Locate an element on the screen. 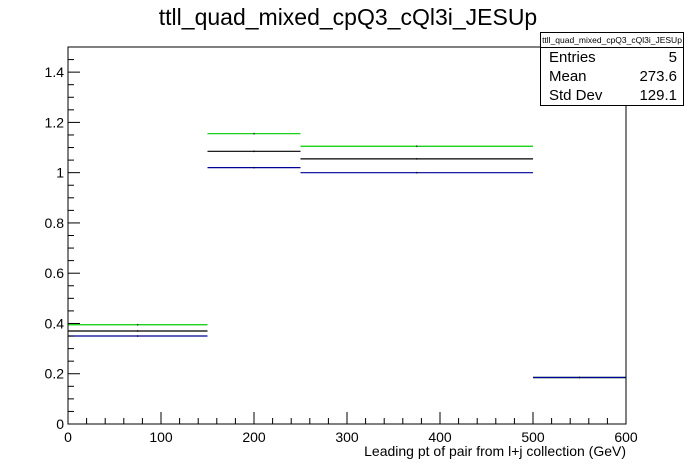  stats-row-stddev: Std Dev 129.1 is located at coordinates (612, 95).